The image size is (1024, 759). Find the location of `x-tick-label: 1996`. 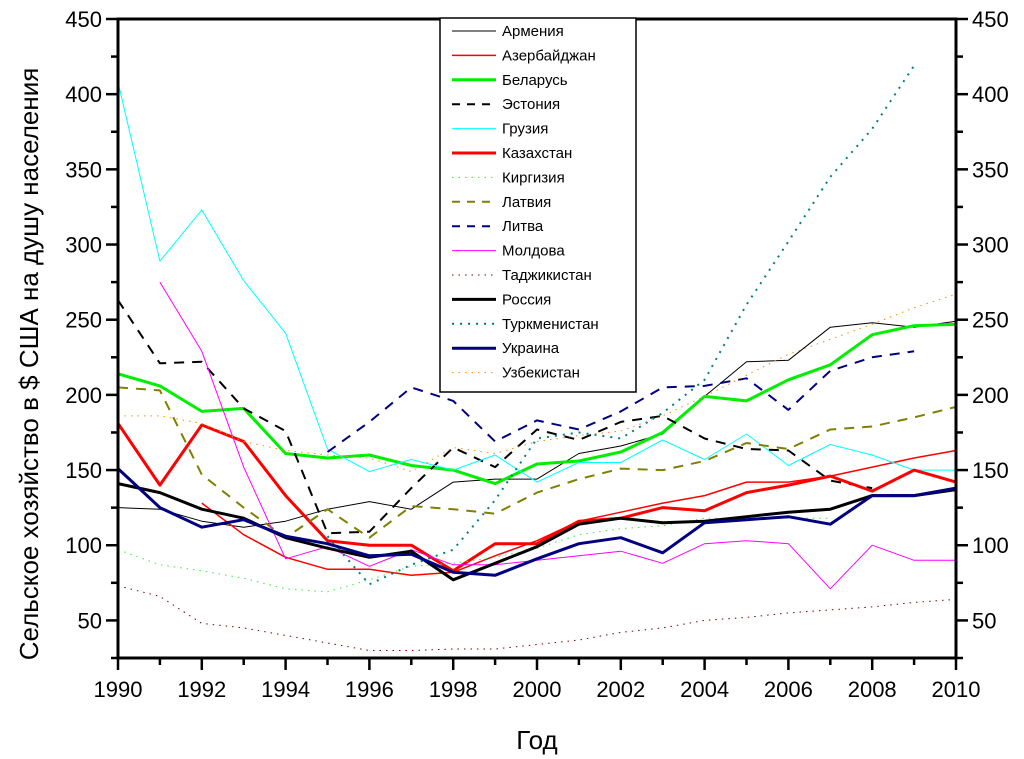

x-tick-label: 1996 is located at coordinates (369, 689).